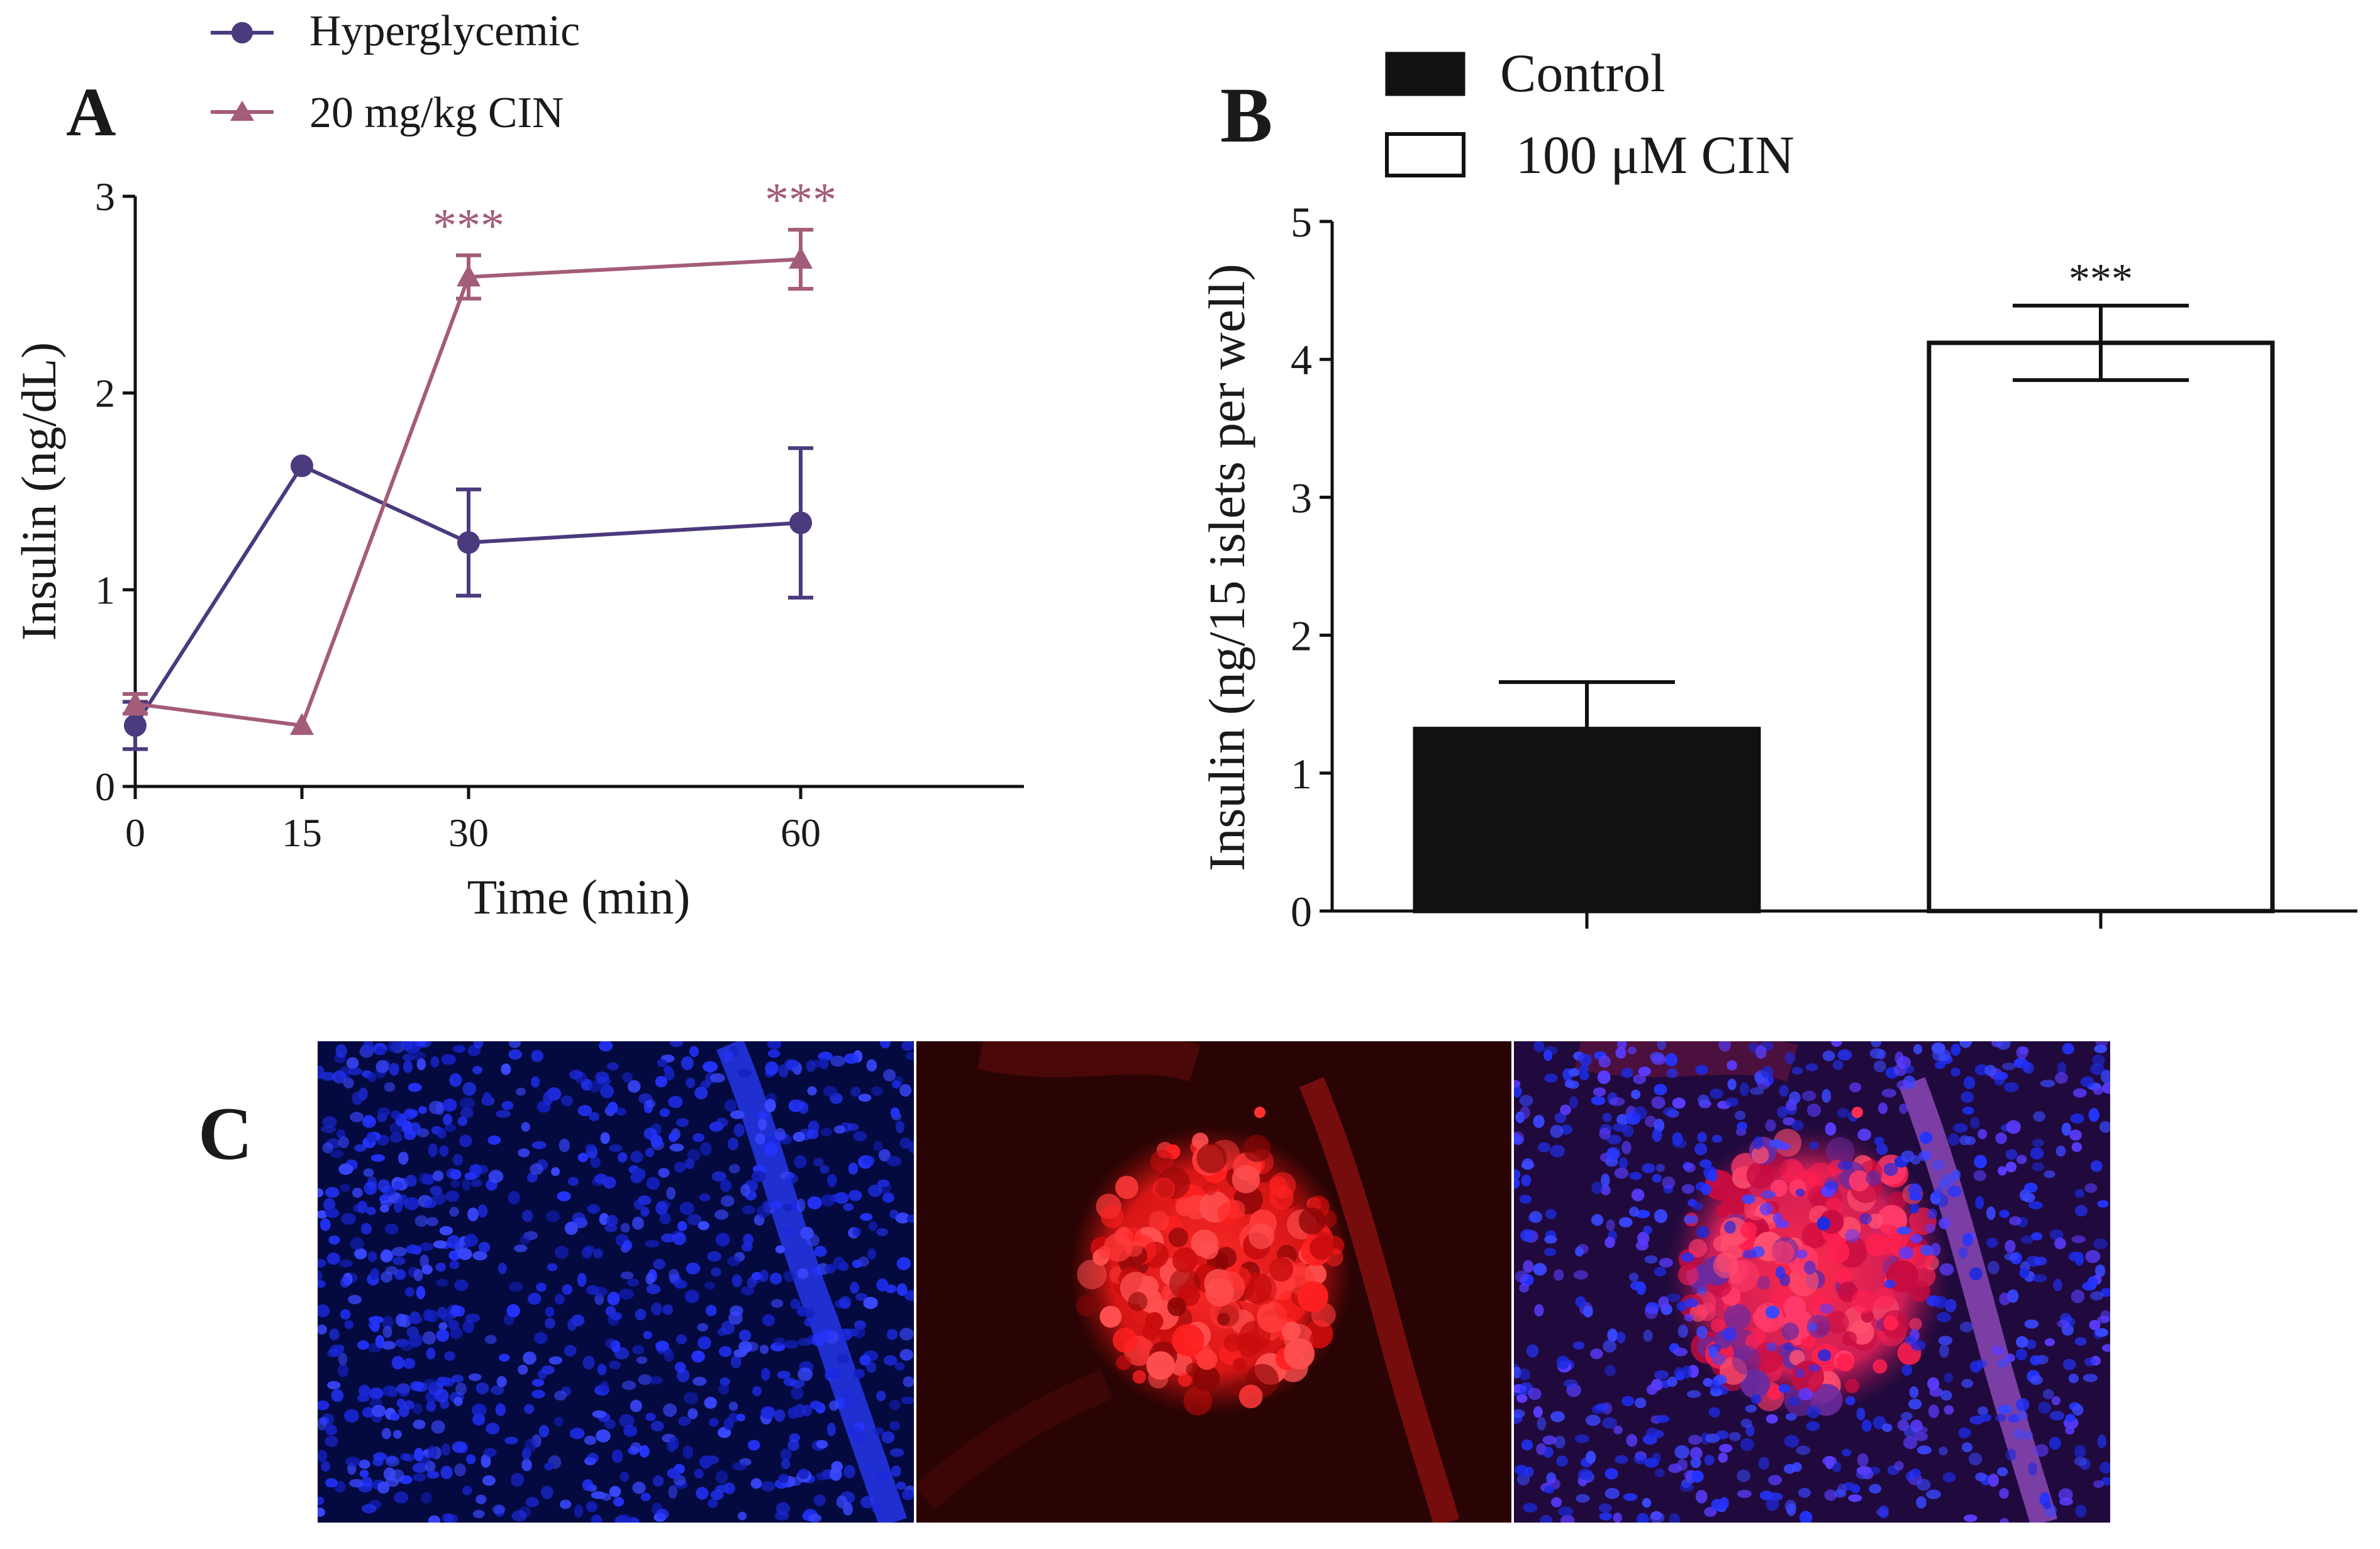 The image size is (2380, 1549). Describe the element at coordinates (444, 31) in the screenshot. I see `legend-label-hyperglycemic: Hyperglycemic` at that location.